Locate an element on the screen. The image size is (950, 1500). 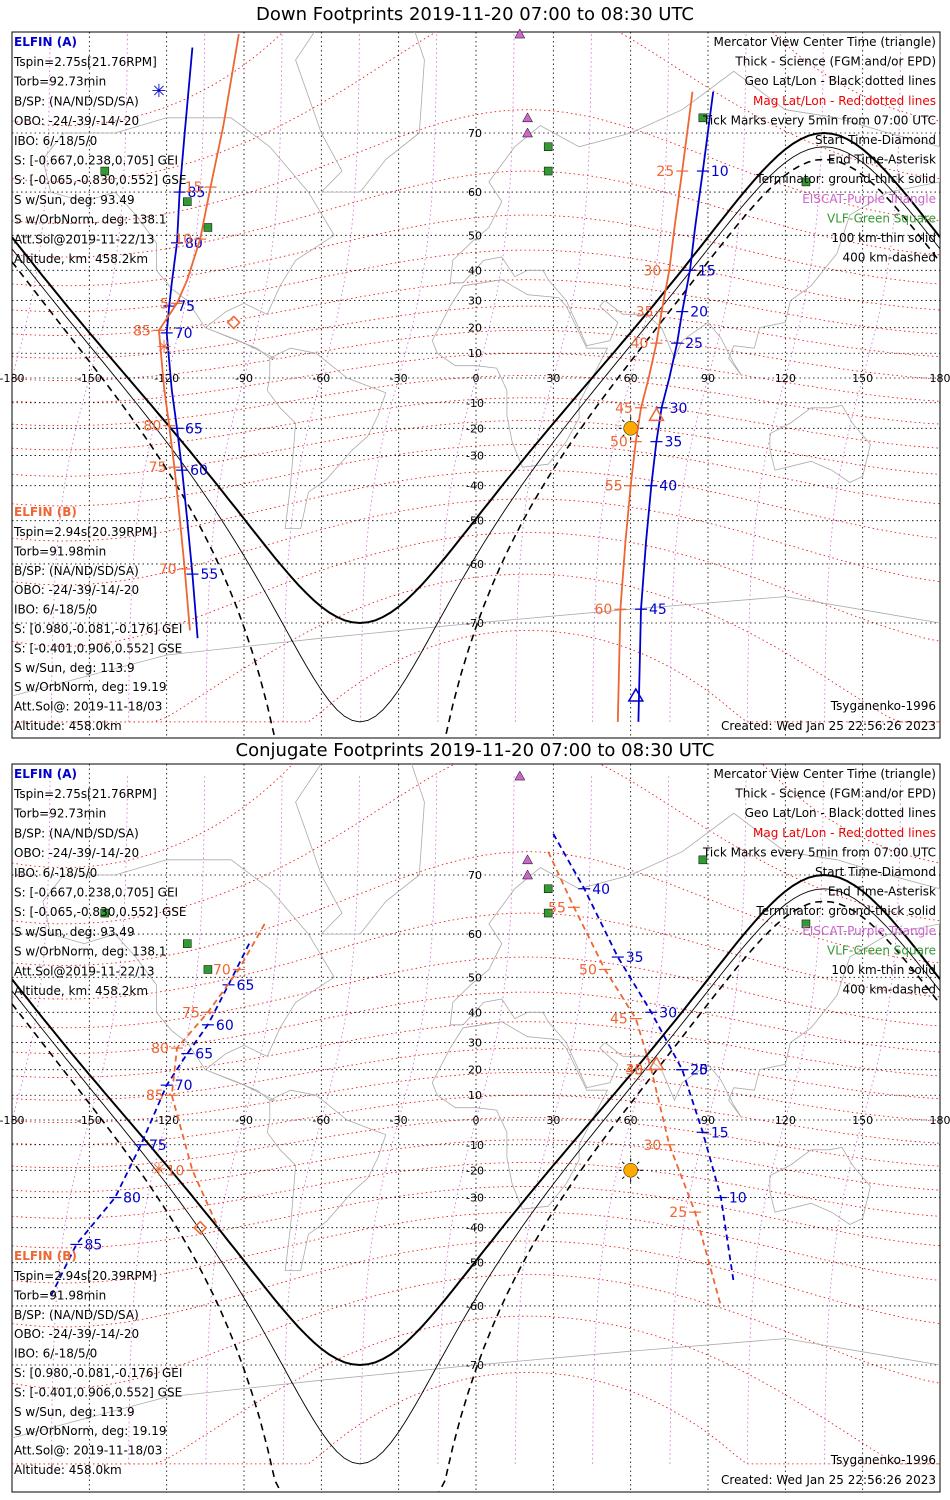
elfin-a-conj-west-label: 70 is located at coordinates (184, 1086).